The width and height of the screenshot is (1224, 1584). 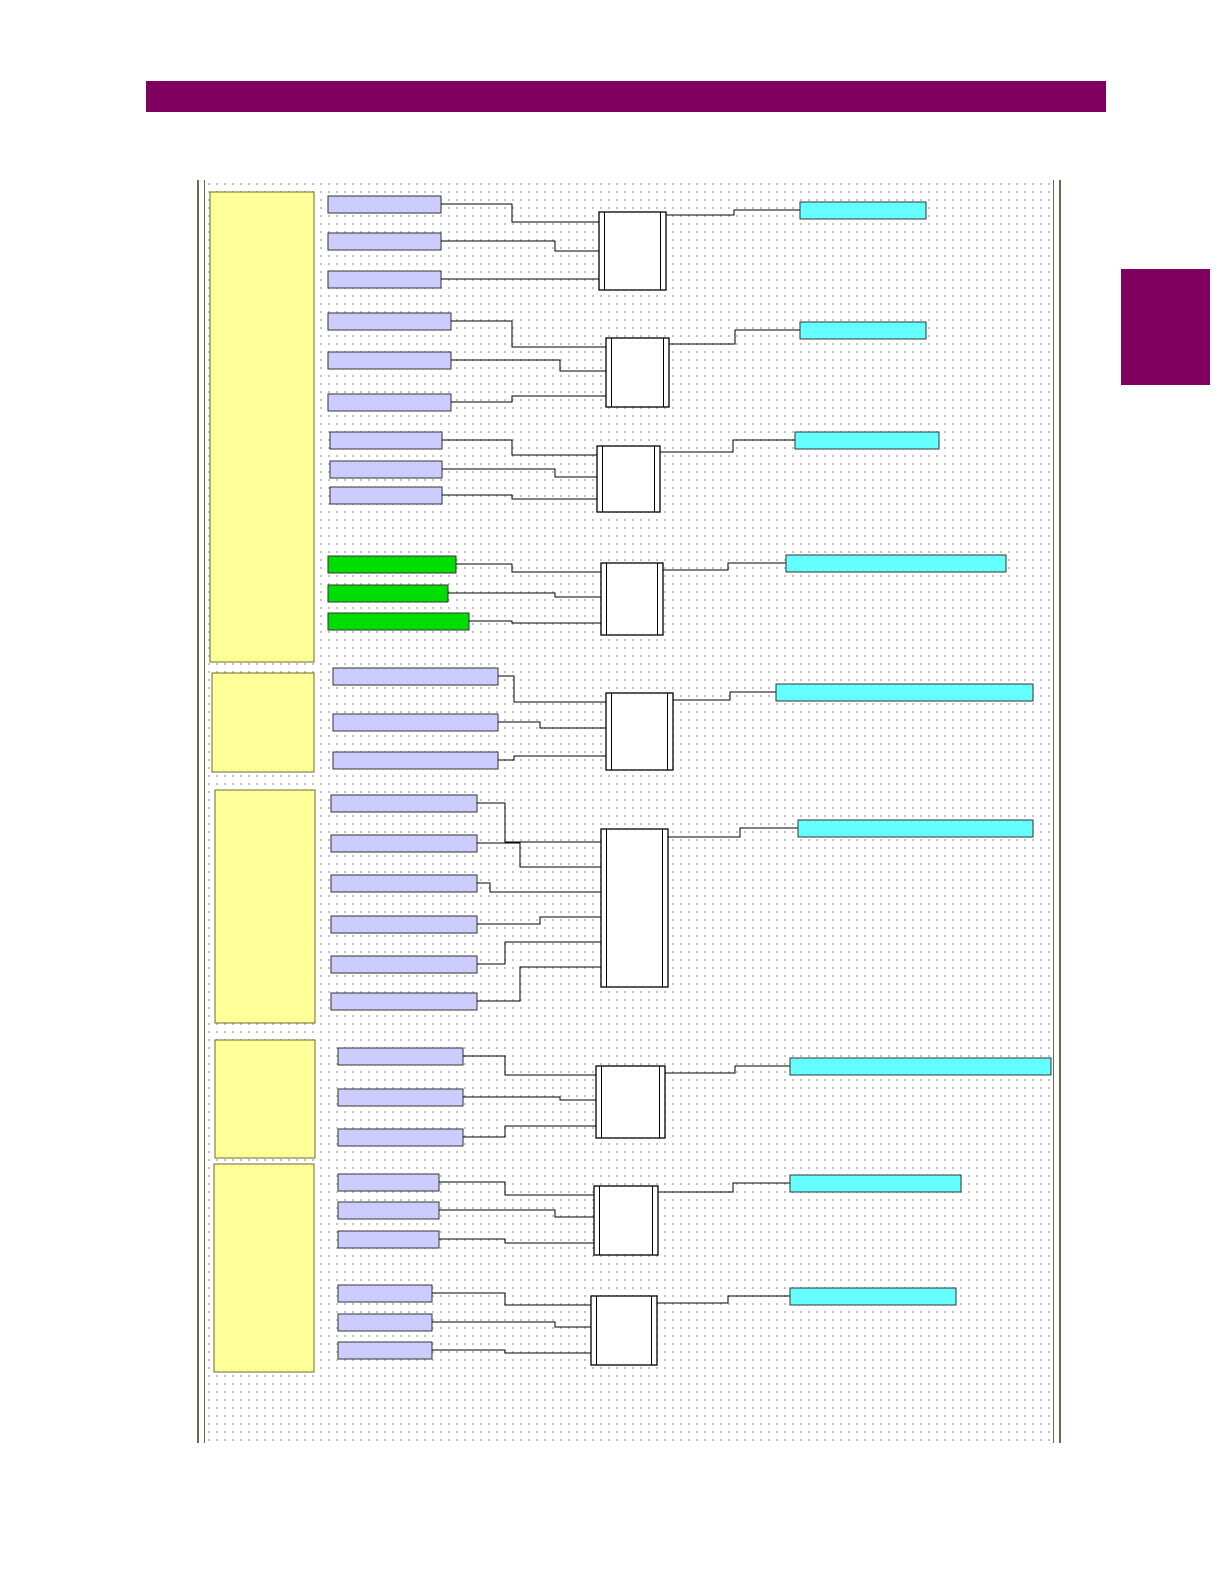 I want to click on chapter-header-bar, so click(x=626, y=96).